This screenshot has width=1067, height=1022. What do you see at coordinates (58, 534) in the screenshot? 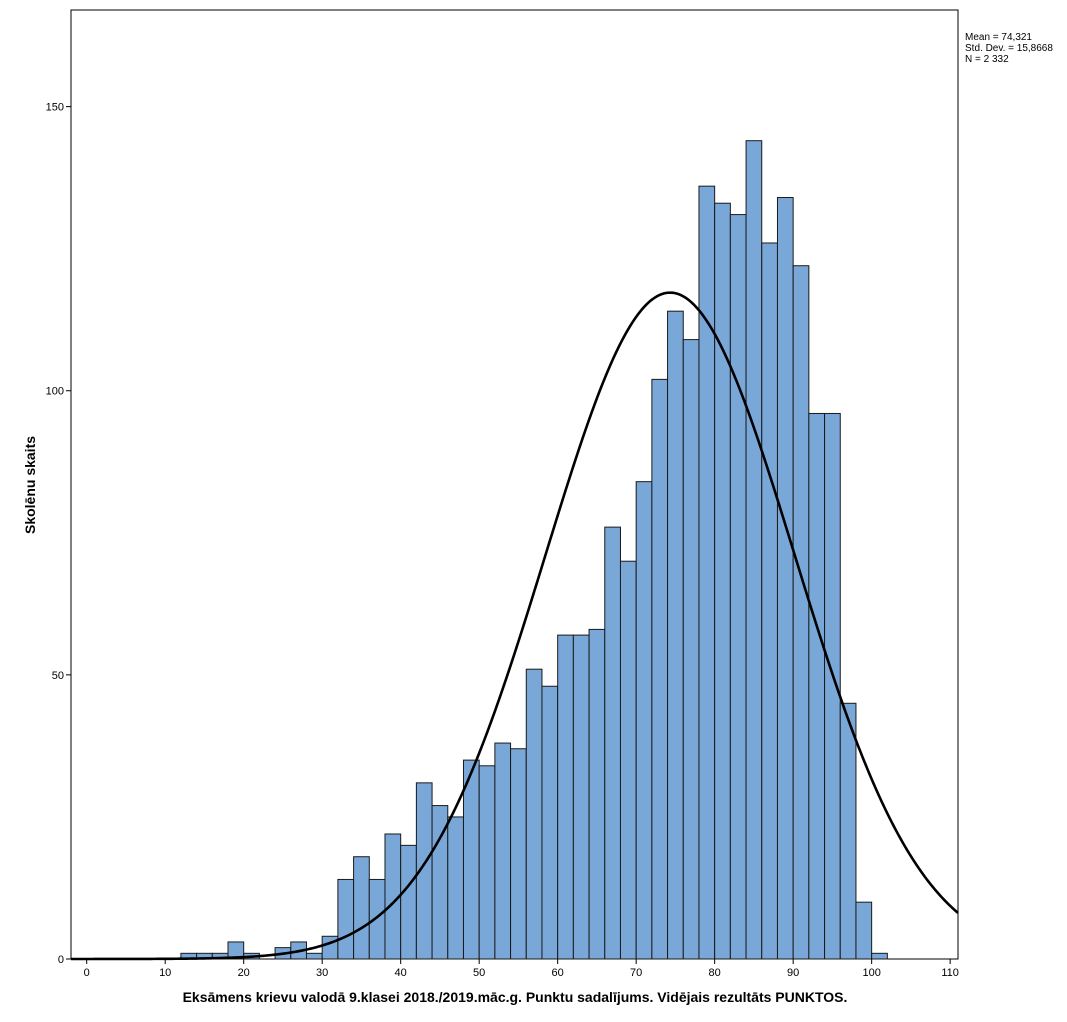
I see `y-axis: 0 50 100 150` at bounding box center [58, 534].